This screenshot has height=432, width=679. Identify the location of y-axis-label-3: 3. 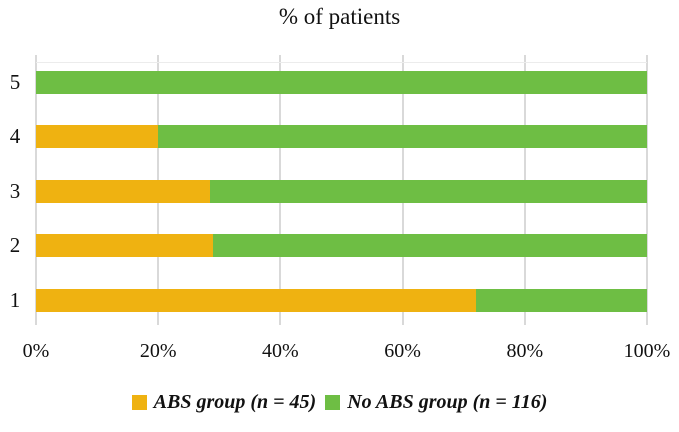
(15, 190).